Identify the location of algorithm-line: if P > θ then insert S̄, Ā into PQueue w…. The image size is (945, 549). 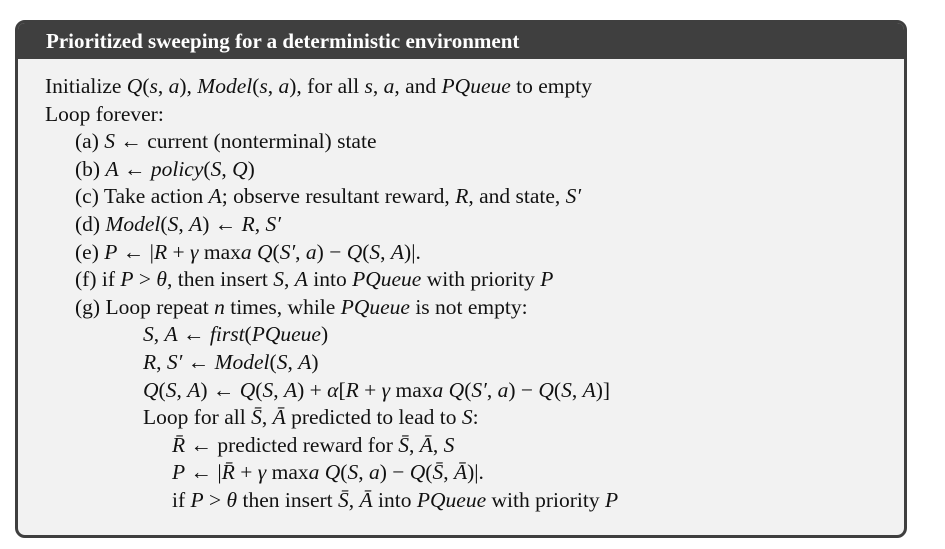
(395, 500).